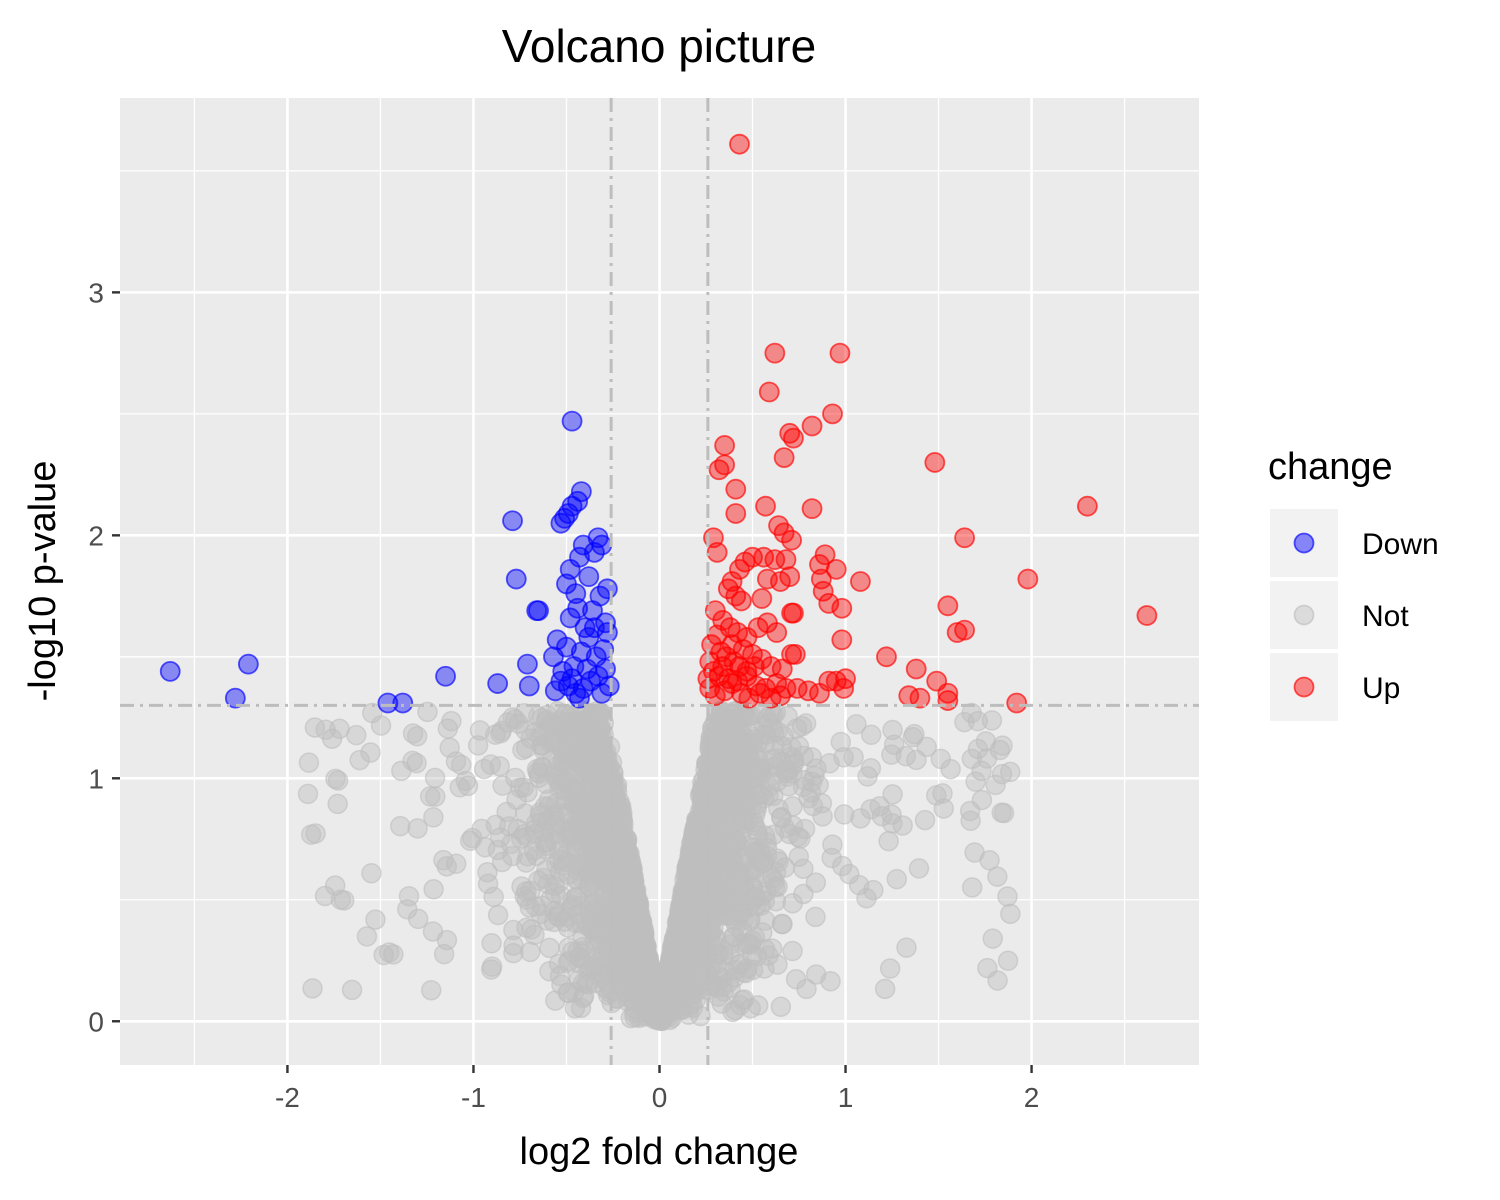  What do you see at coordinates (1400, 544) in the screenshot?
I see `legend-label-down: Down` at bounding box center [1400, 544].